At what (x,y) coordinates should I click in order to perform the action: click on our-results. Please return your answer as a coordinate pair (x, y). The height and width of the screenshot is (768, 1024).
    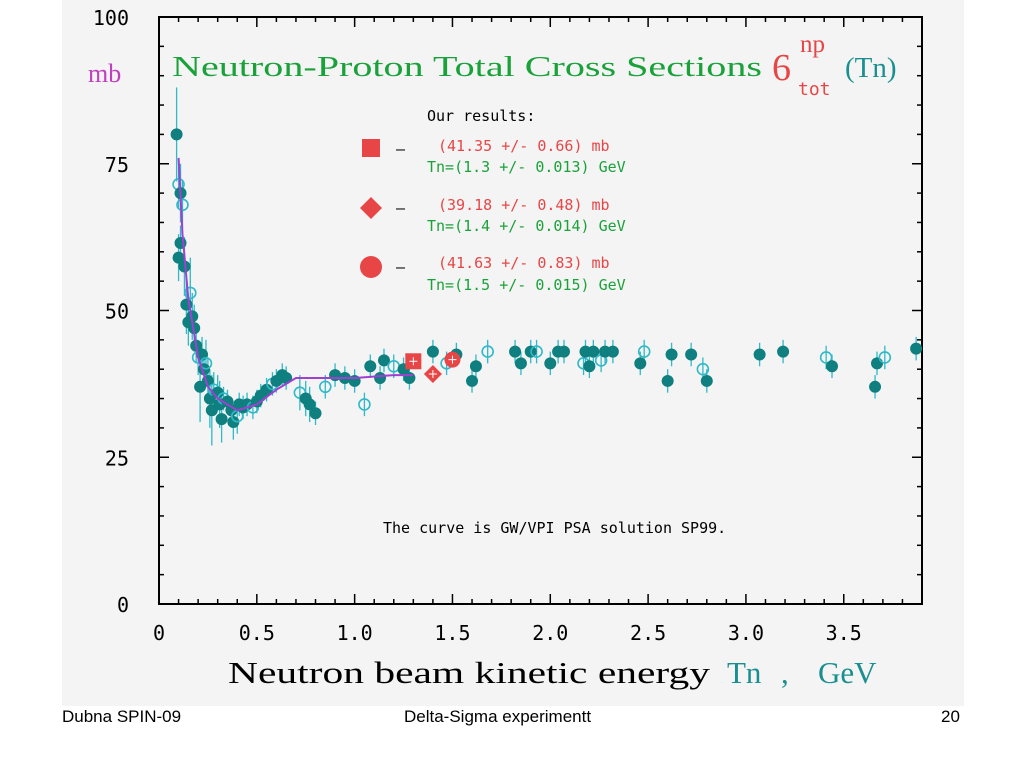
    Looking at the image, I should click on (433, 367).